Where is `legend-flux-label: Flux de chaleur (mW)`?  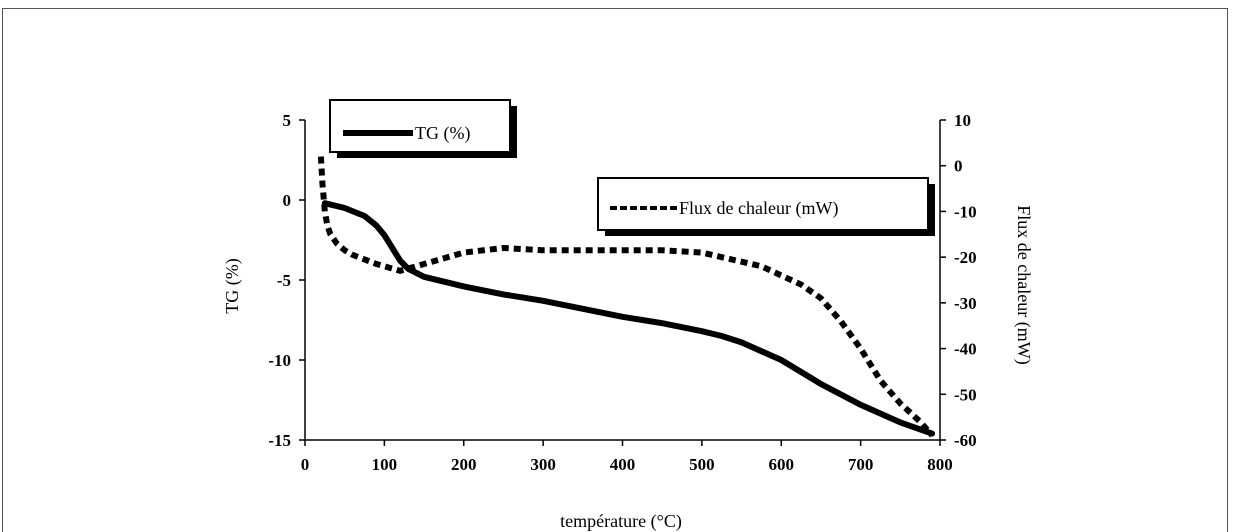 legend-flux-label: Flux de chaleur (mW) is located at coordinates (758, 208).